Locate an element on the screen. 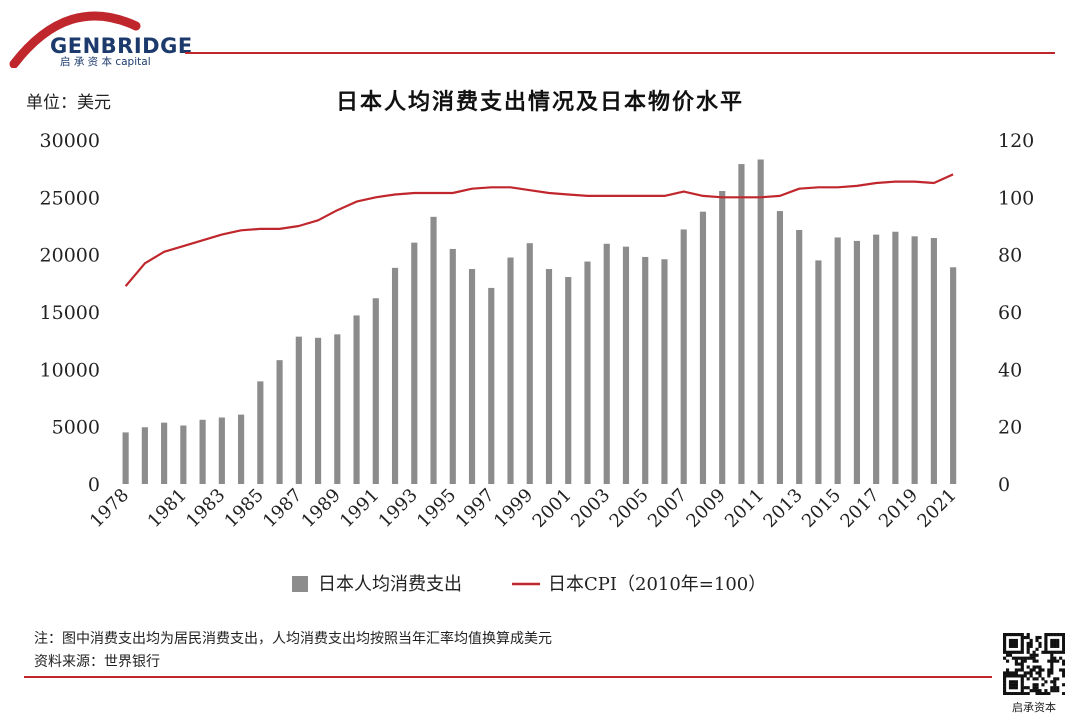 This screenshot has height=722, width=1080. bar-1995 is located at coordinates (452, 366).